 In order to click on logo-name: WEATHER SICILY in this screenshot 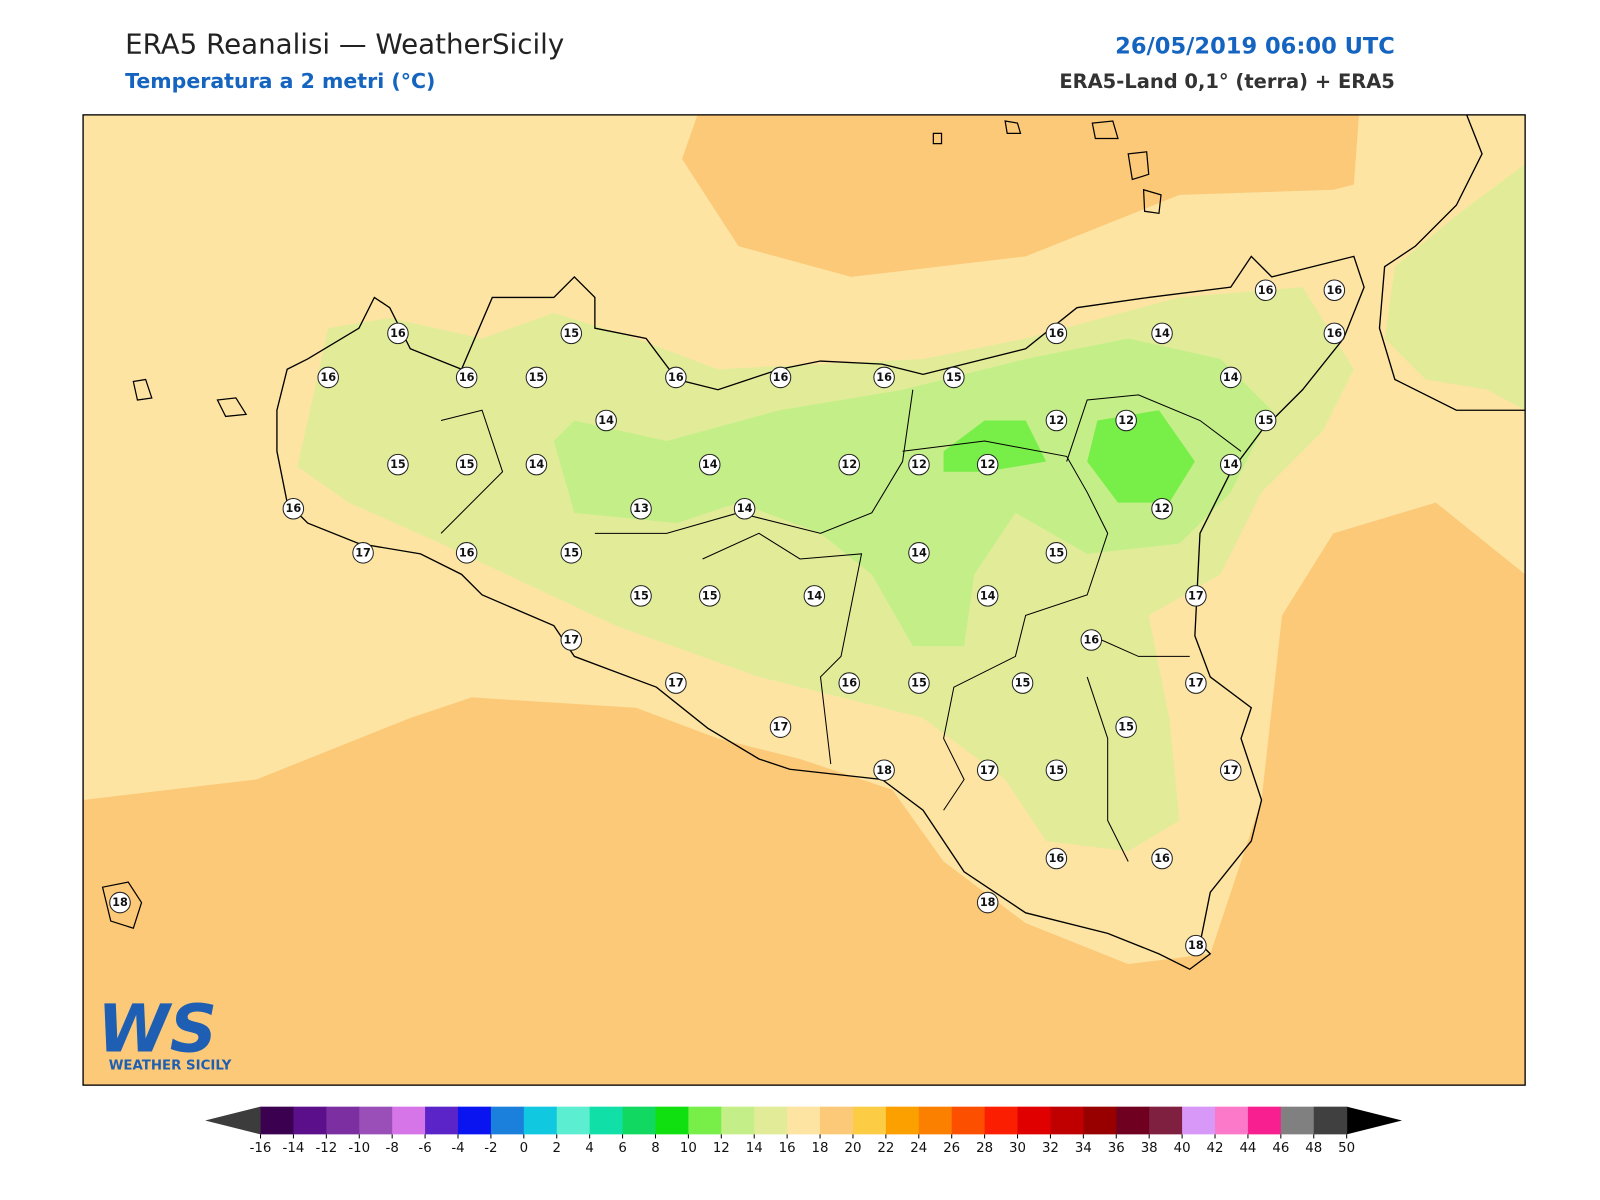, I will do `click(170, 1066)`.